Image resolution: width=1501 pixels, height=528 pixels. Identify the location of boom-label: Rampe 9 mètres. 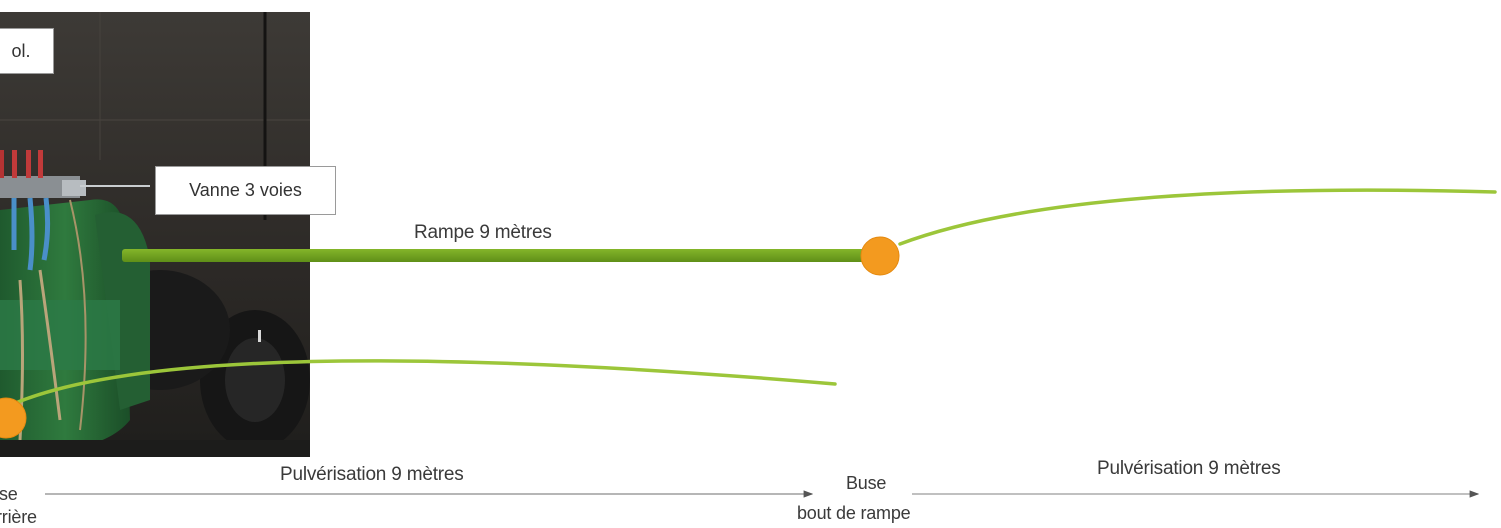
(483, 232).